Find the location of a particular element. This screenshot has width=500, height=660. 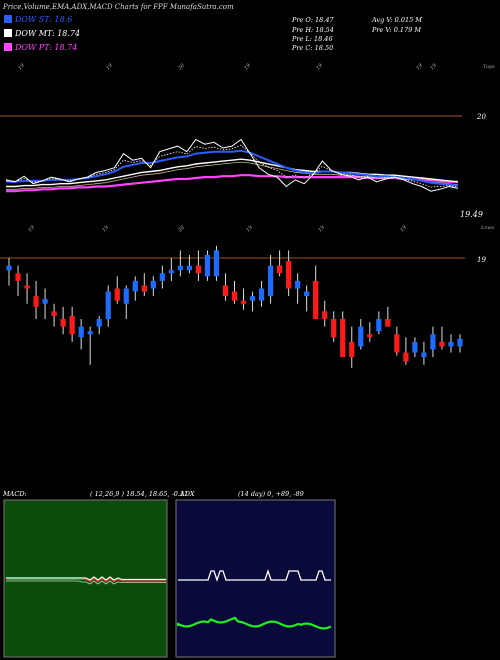

legend-pt-label: DOW PT: 18.74 is located at coordinates (45, 47).